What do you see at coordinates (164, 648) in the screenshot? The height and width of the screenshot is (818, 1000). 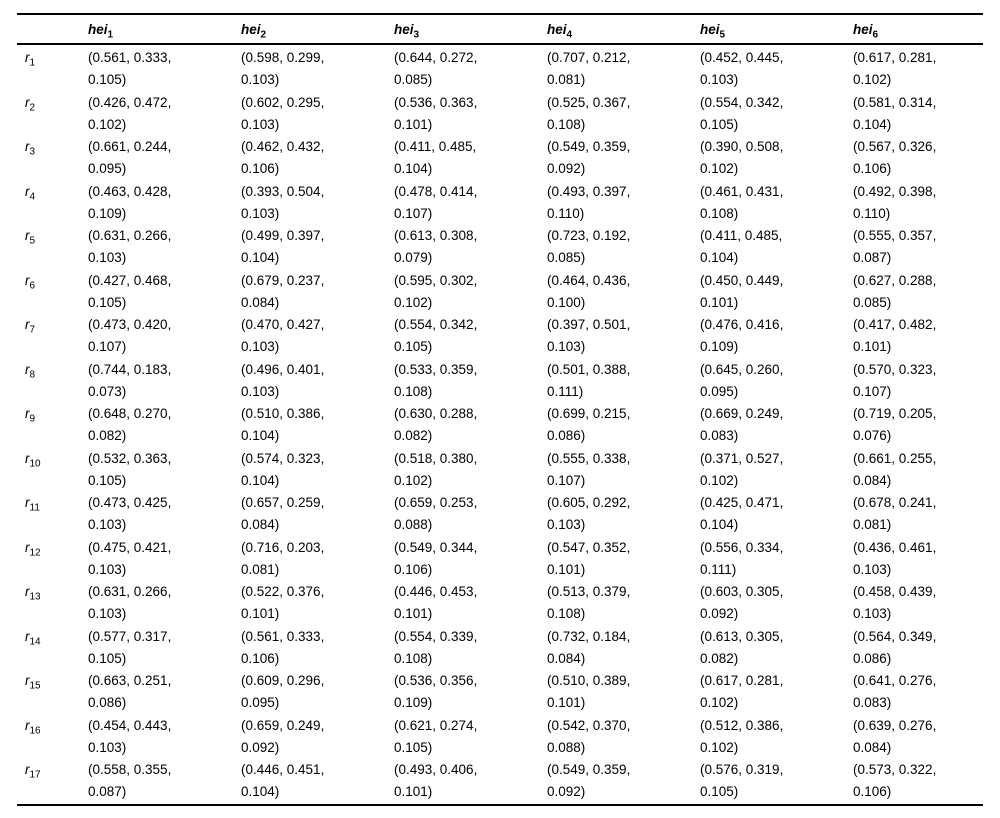 I see `cell: (0.577, 0.317, 0.105)` at bounding box center [164, 648].